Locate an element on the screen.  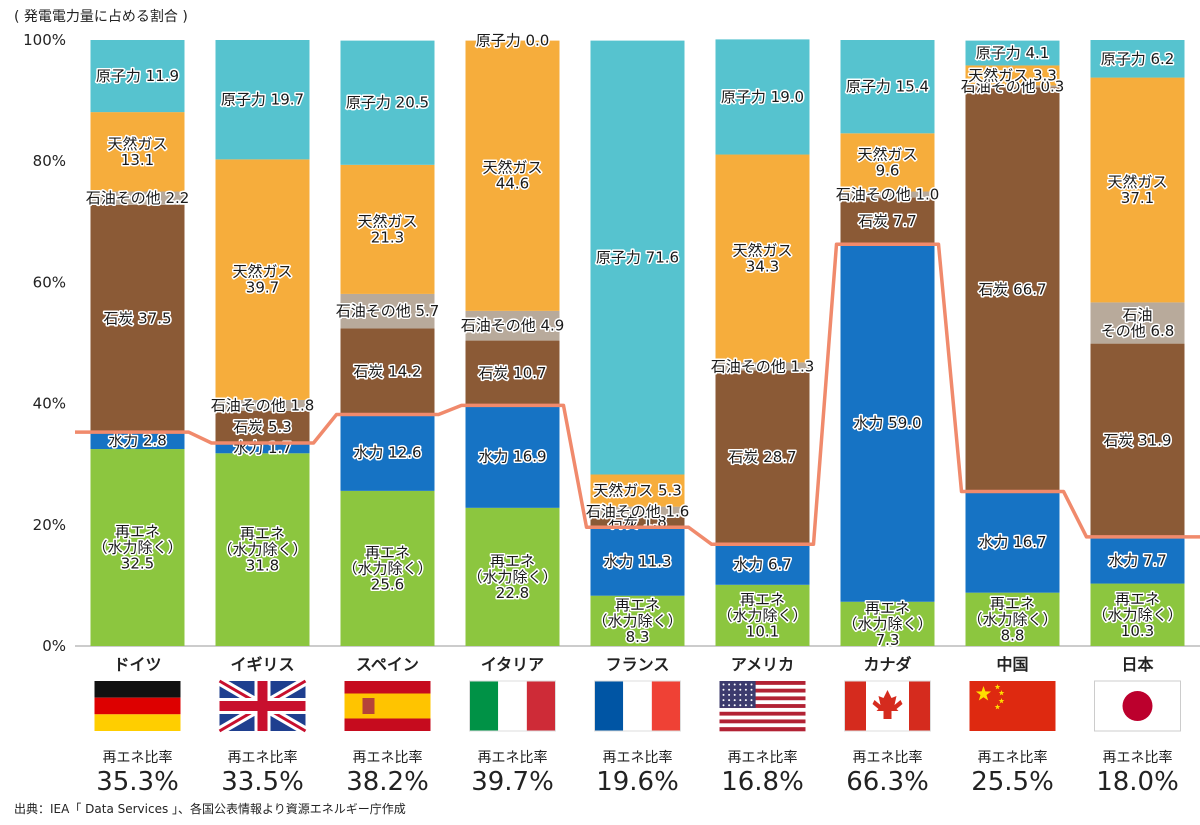
gas-segment-label: 天然ガス 9.6 is located at coordinates (887, 162).